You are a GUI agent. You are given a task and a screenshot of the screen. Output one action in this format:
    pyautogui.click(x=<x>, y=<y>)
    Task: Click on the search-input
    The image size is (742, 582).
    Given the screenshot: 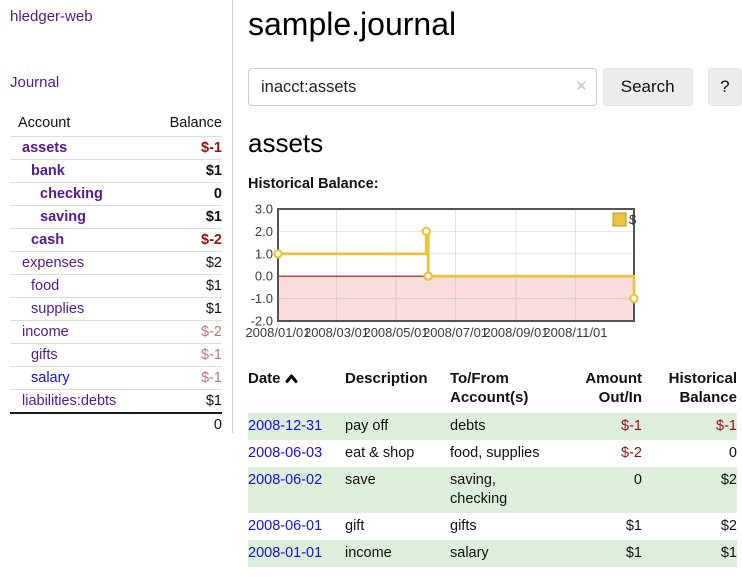 What is the action you would take?
    pyautogui.click(x=422, y=87)
    